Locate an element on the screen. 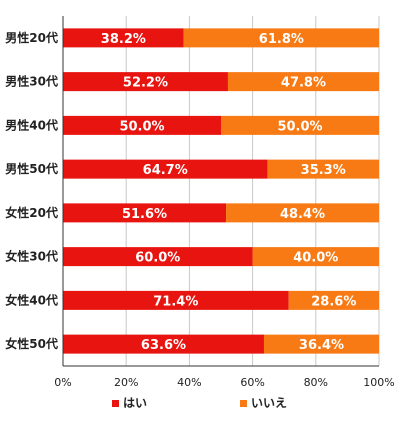  category-label: 男性40代 is located at coordinates (31, 124).